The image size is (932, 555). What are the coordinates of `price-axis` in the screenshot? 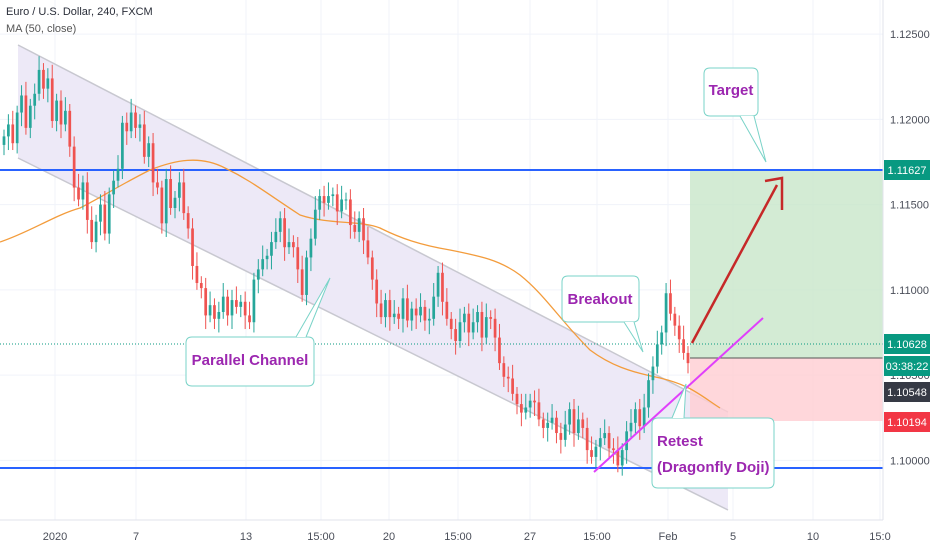 It's located at (907, 260).